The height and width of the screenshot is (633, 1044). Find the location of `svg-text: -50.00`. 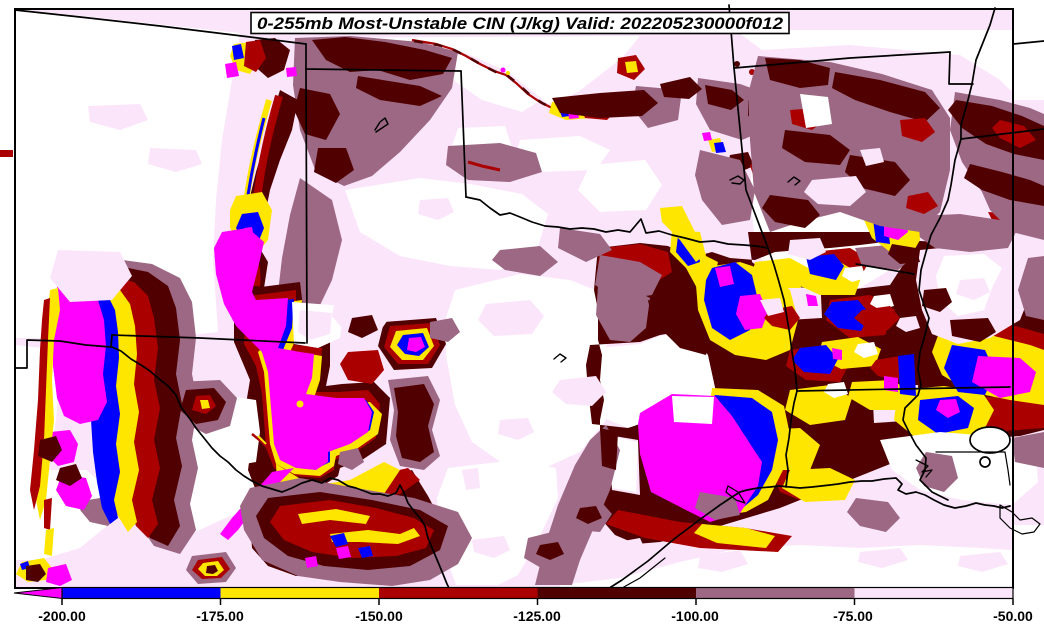

svg-text: -50.00 is located at coordinates (1013, 616).